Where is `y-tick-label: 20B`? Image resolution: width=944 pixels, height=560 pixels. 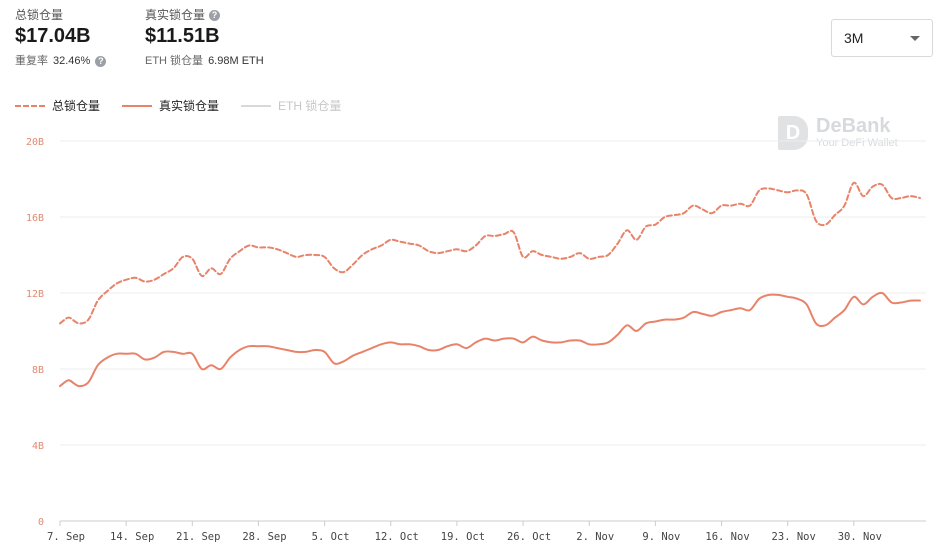
y-tick-label: 20B is located at coordinates (35, 142).